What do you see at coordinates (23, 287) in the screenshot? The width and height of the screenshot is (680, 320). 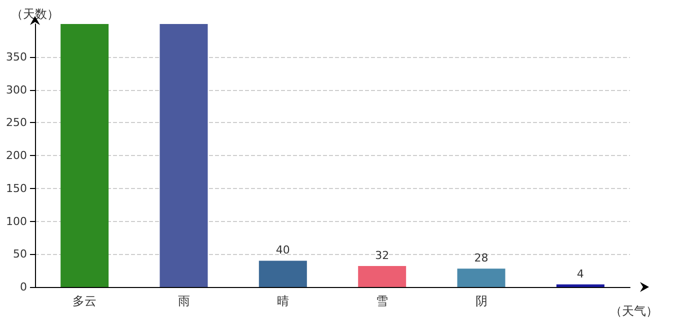 I see `y-tick-label: 0` at bounding box center [23, 287].